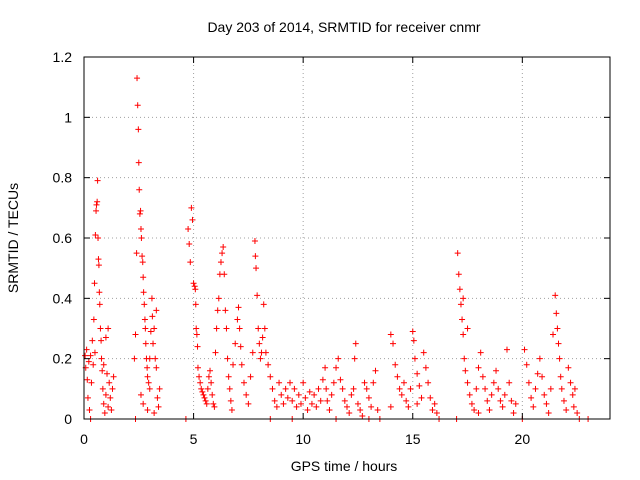 This screenshot has width=640, height=480. What do you see at coordinates (63, 57) in the screenshot?
I see `y-tick-label: 1.2` at bounding box center [63, 57].